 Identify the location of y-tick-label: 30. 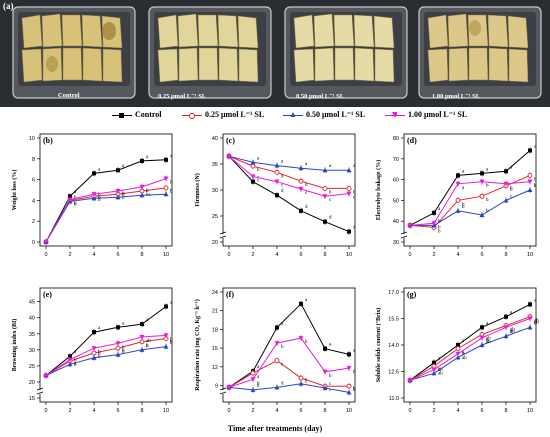
(32, 351).